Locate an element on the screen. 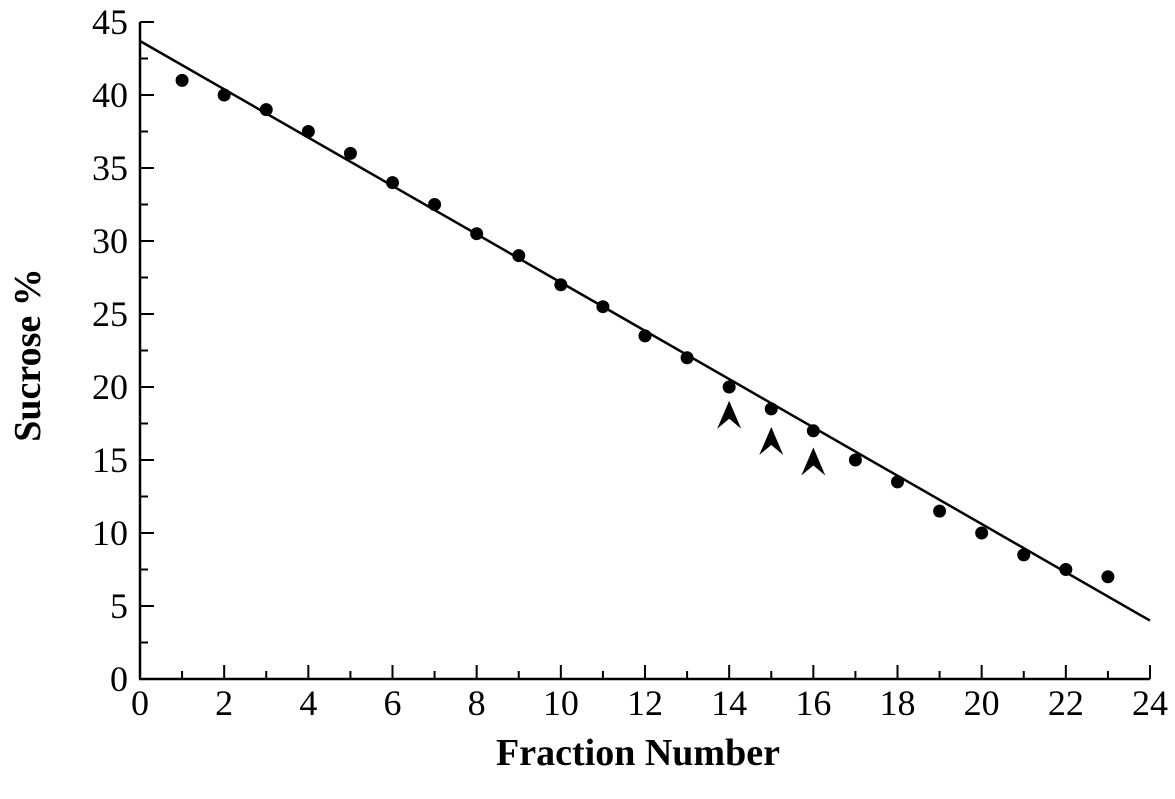  arrow-markers is located at coordinates (771, 438).